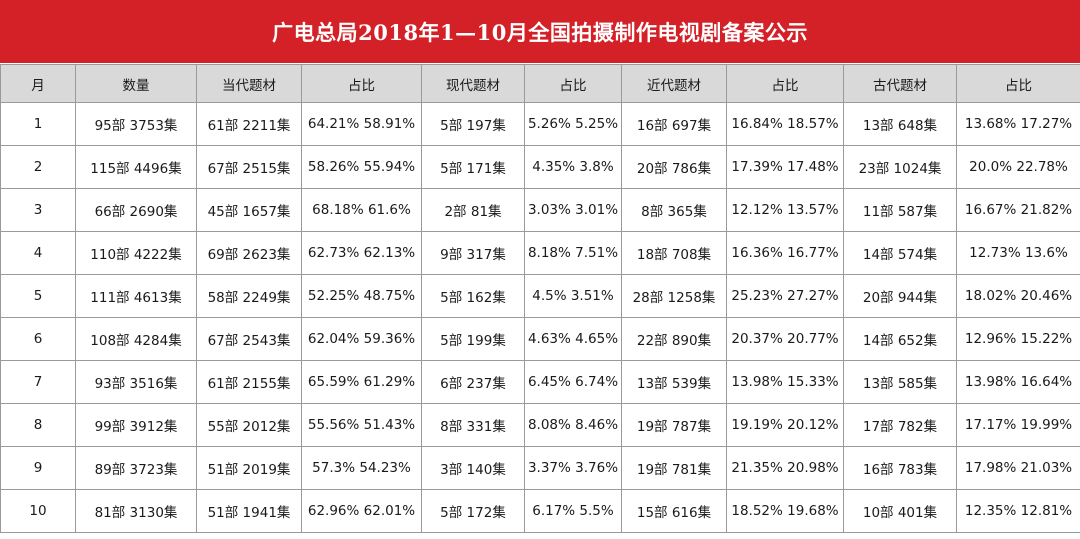  What do you see at coordinates (674, 124) in the screenshot?
I see `table-cell: 16部 697集` at bounding box center [674, 124].